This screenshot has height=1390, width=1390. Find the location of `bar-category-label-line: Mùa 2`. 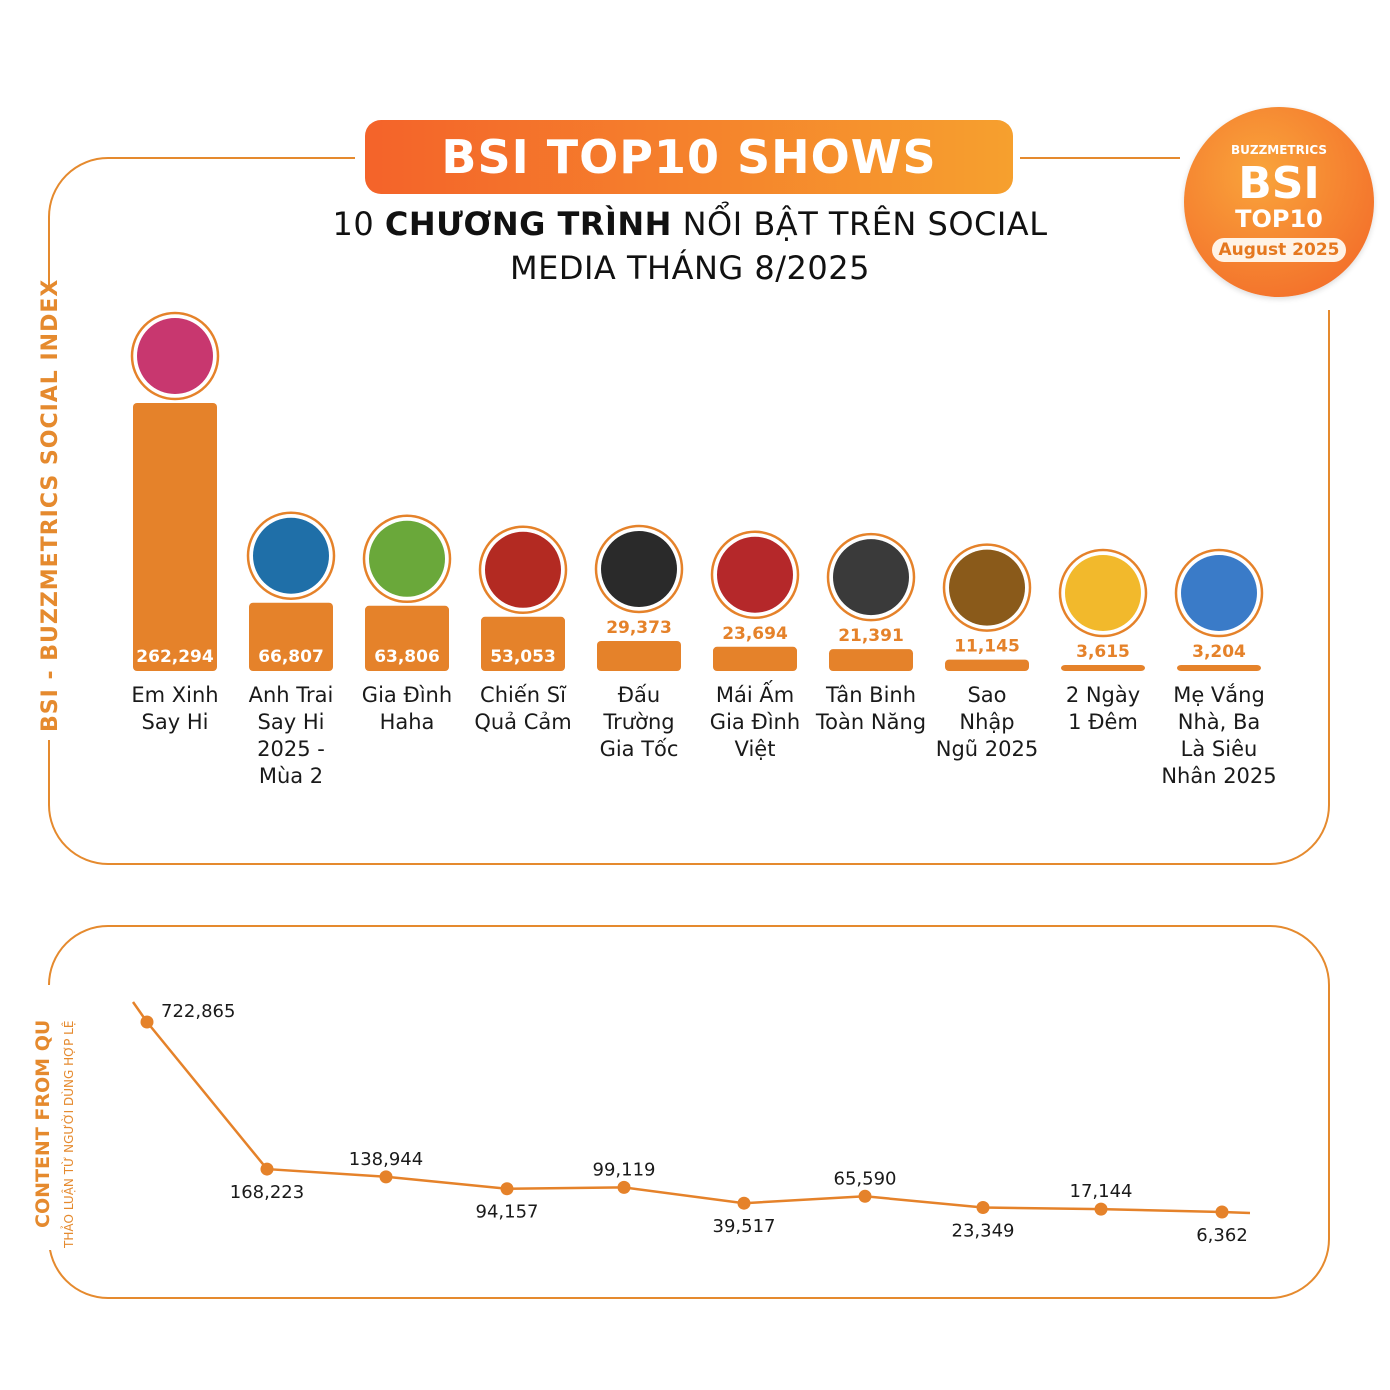

bar-category-label-line: Mùa 2 is located at coordinates (291, 776).